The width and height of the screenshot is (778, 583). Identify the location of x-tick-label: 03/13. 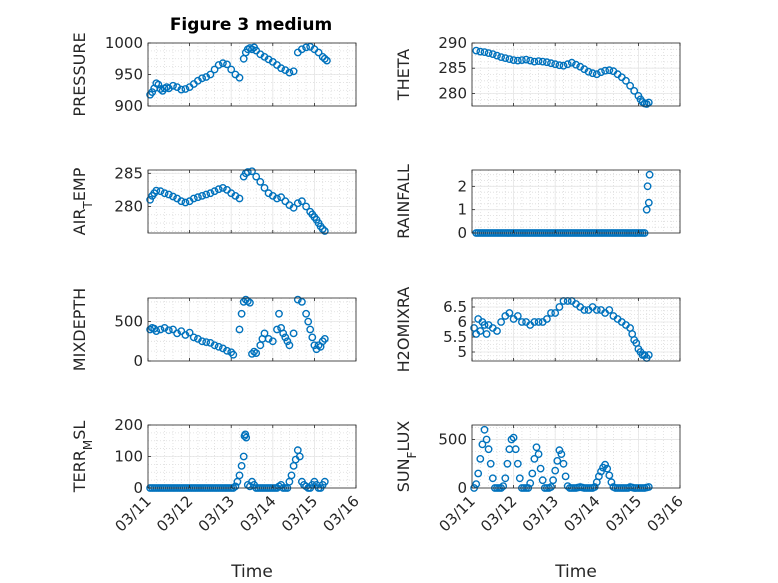
(216, 513).